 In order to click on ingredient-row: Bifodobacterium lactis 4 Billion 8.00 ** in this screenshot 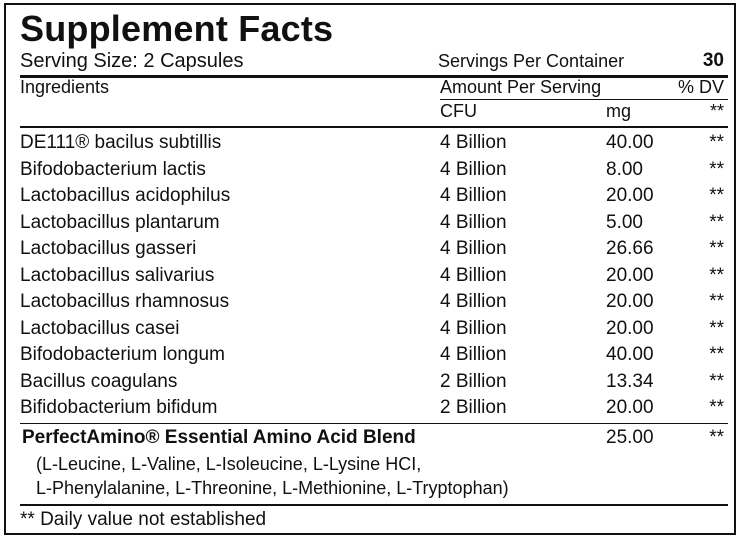, I will do `click(374, 170)`.